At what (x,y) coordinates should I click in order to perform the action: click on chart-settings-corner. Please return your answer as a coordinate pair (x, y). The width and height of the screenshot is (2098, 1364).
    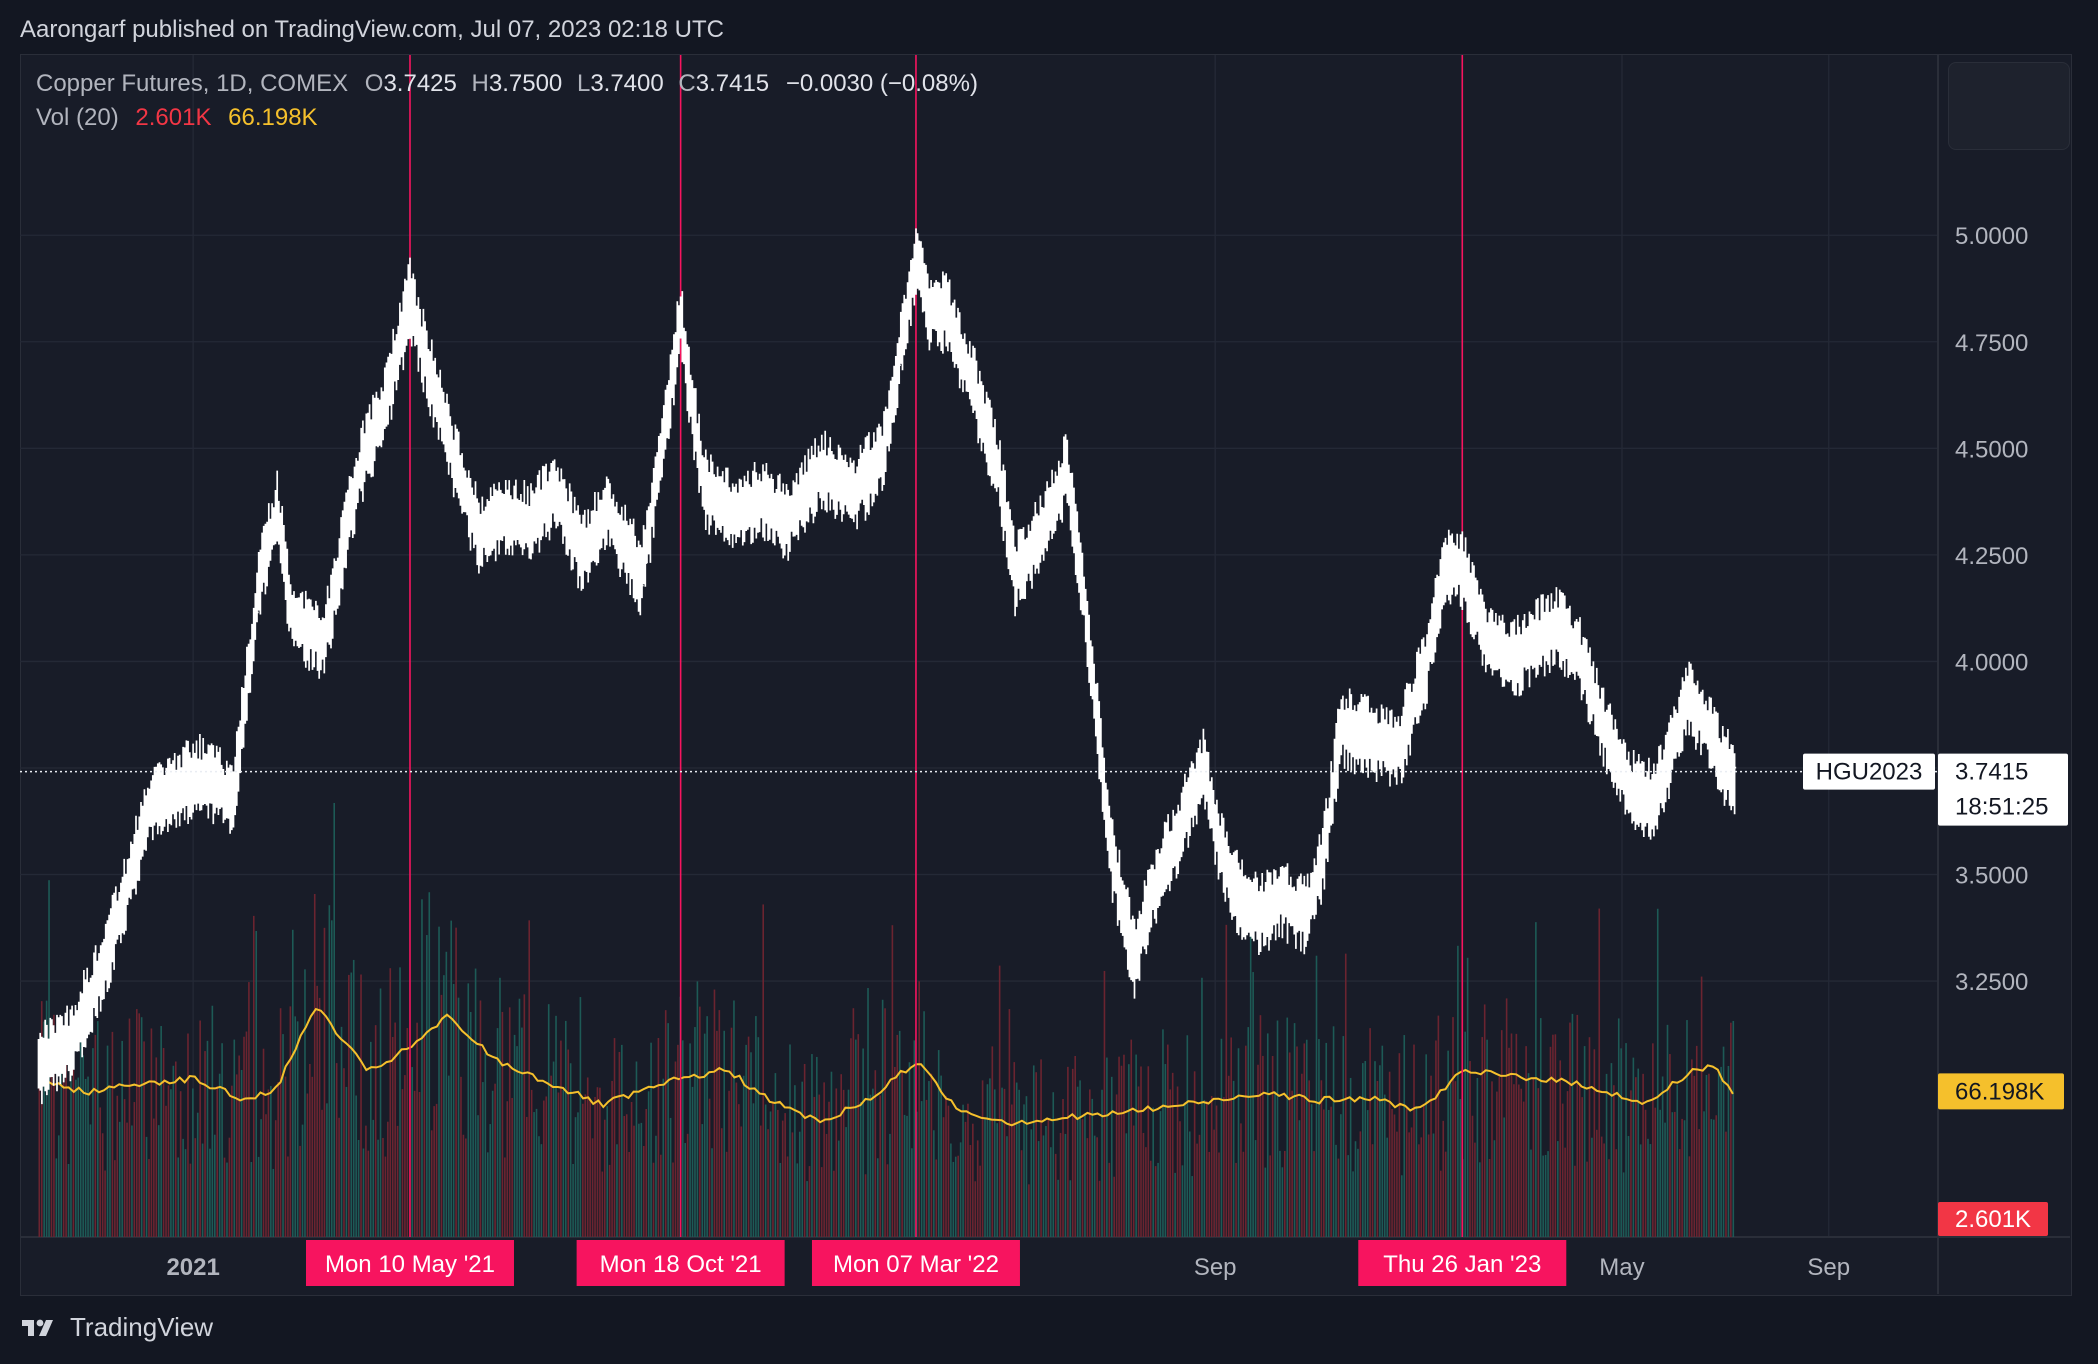
    Looking at the image, I should click on (2009, 106).